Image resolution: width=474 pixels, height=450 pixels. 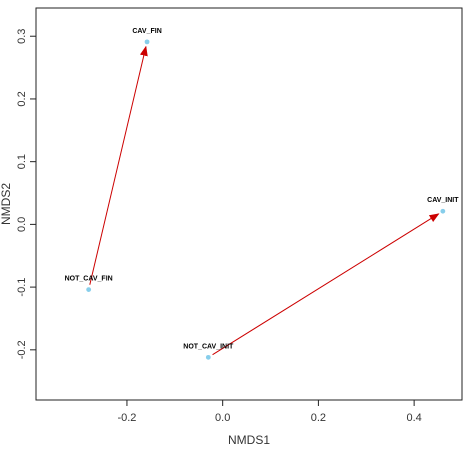 What do you see at coordinates (146, 31) in the screenshot?
I see `point-label-cav-fin: CAV_FIN` at bounding box center [146, 31].